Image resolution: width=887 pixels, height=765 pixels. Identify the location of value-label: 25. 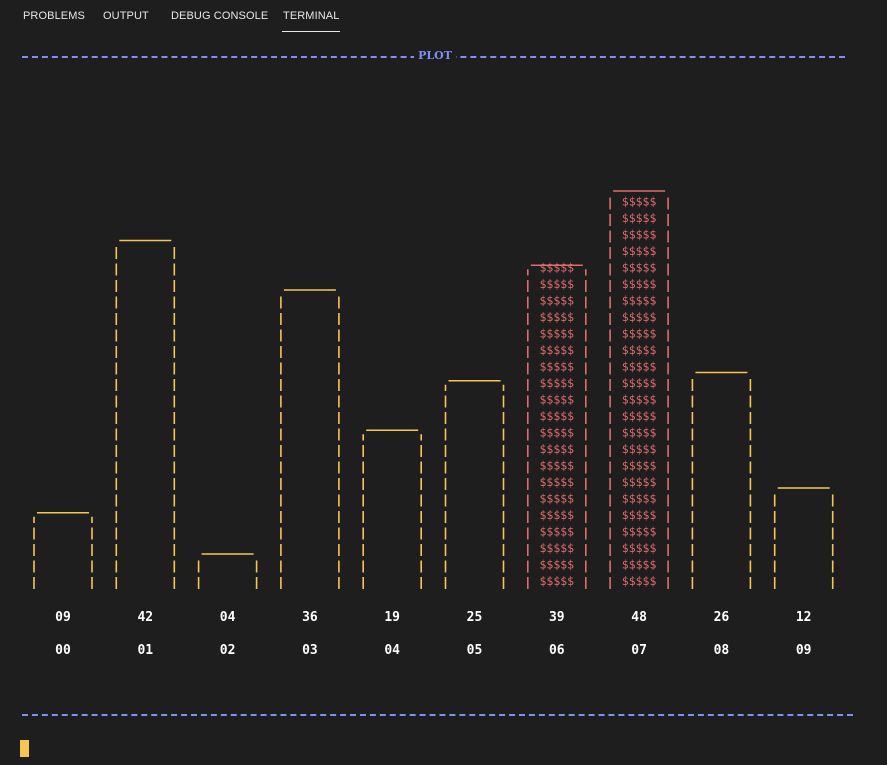
(475, 617).